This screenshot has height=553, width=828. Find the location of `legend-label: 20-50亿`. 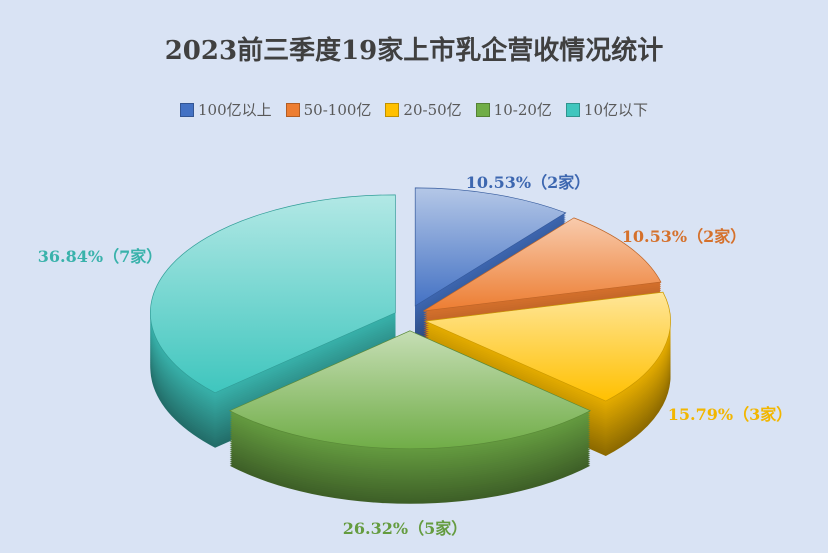

legend-label: 20-50亿 is located at coordinates (432, 110).